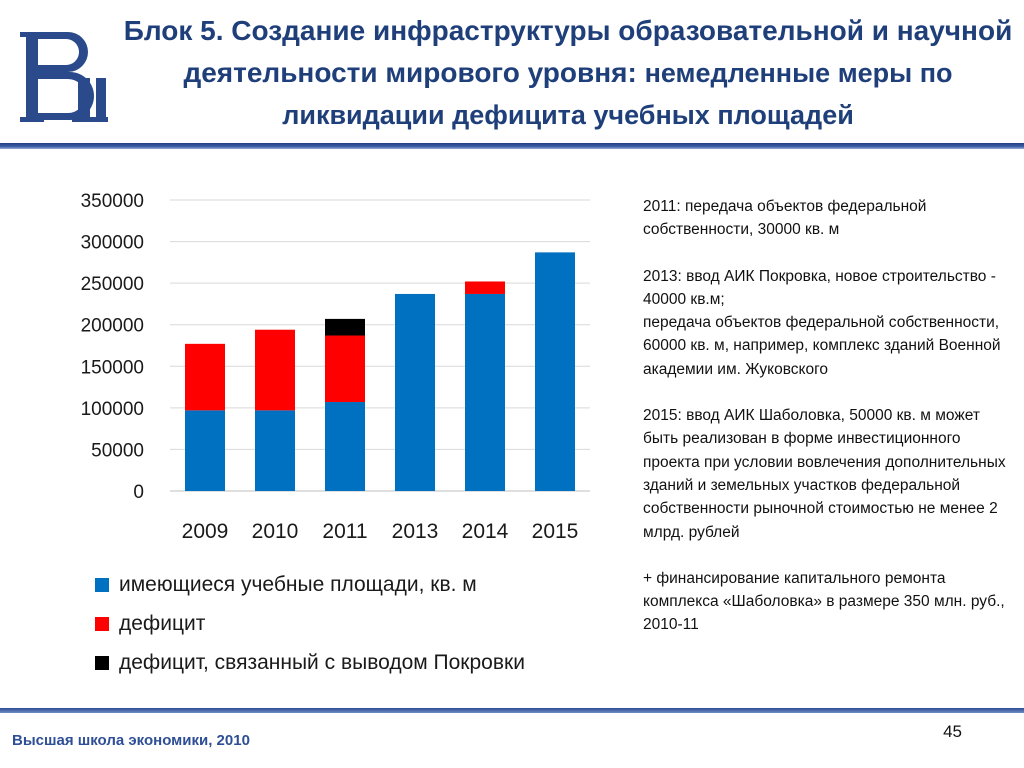  Describe the element at coordinates (415, 531) in the screenshot. I see `x-tick-label: 2013` at that location.